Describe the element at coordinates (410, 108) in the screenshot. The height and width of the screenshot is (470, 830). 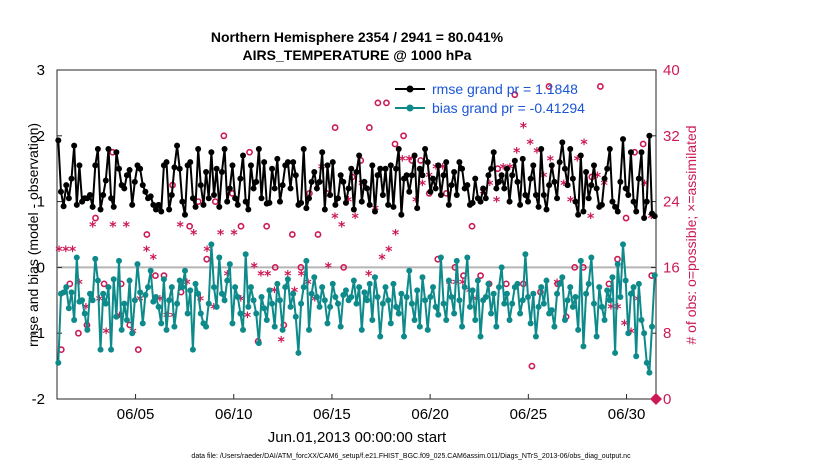
I see `legend-bias-marker` at that location.